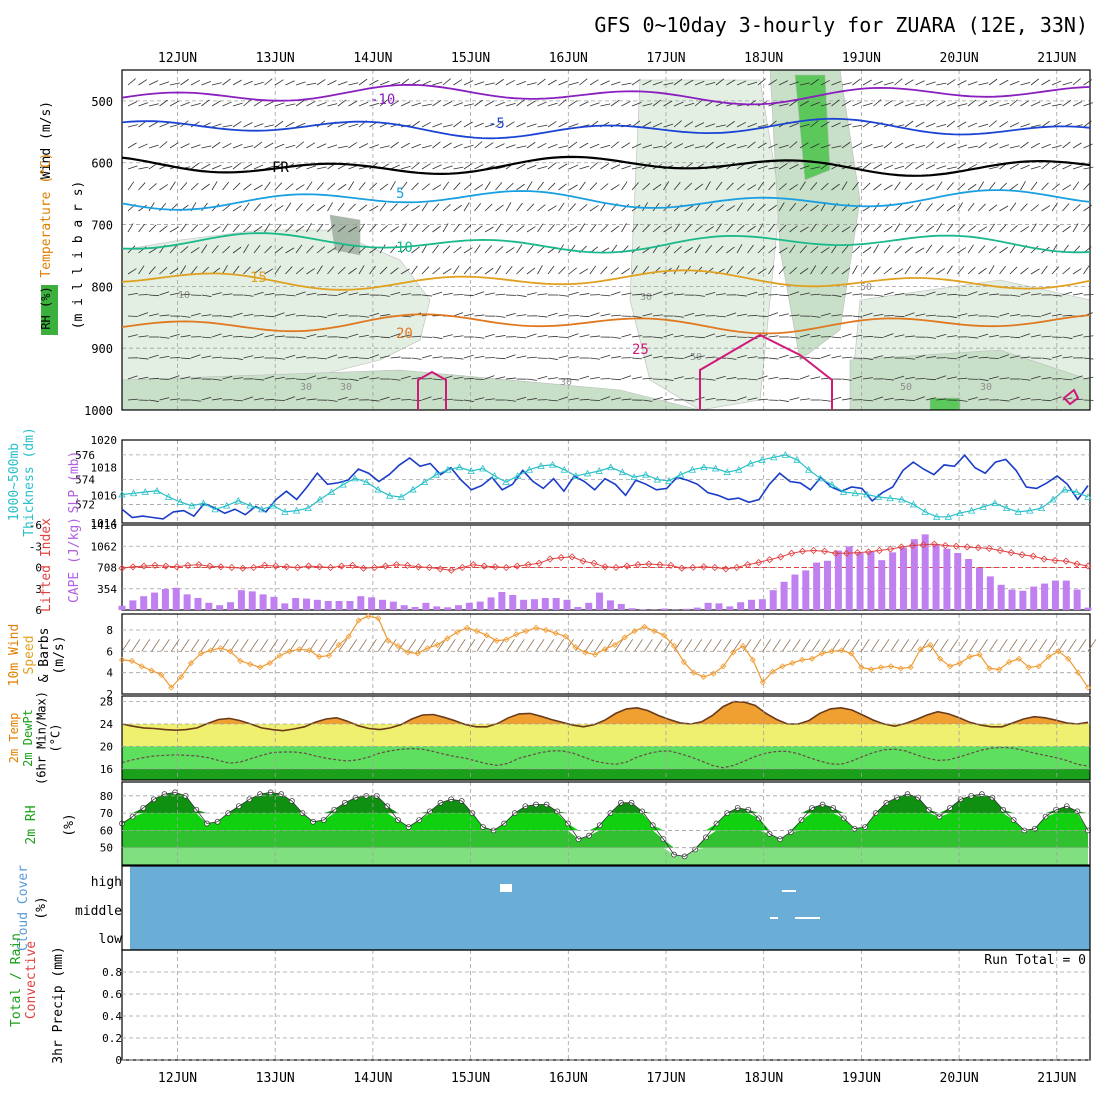  I want to click on pressure-tick-label: 1000, so click(98, 411).